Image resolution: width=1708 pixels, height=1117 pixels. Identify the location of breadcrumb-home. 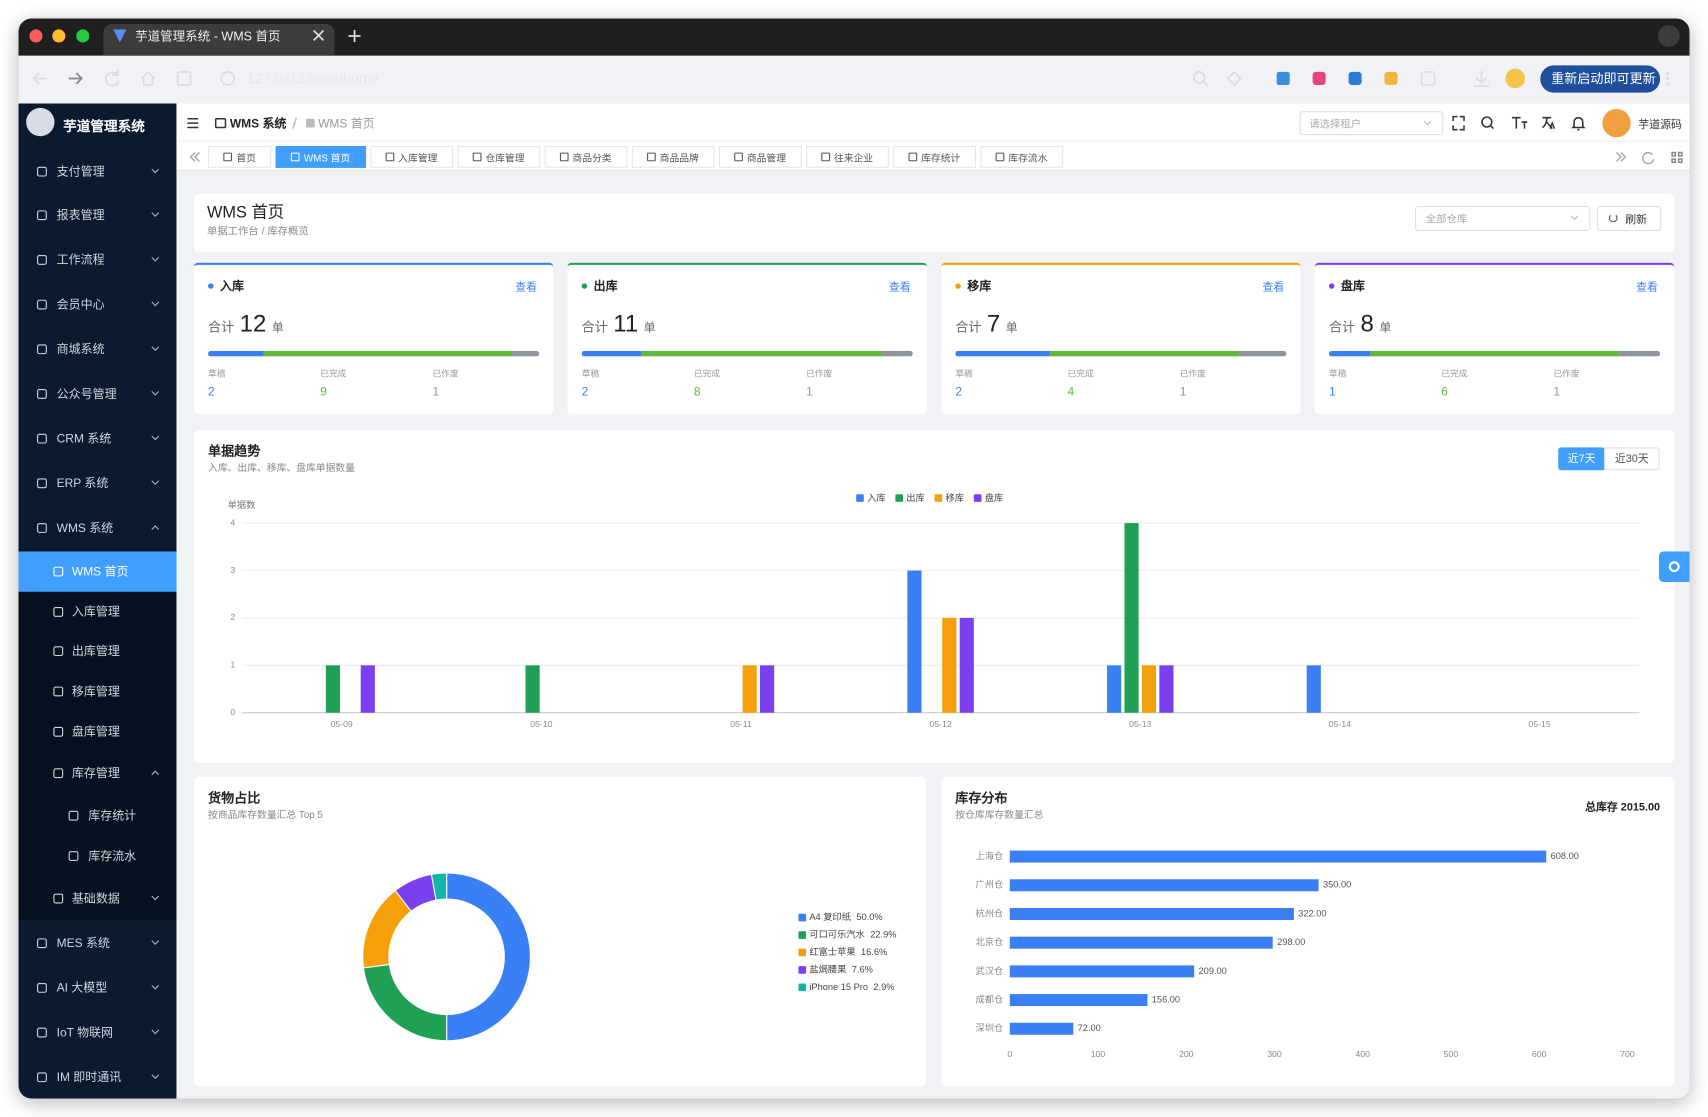
(310, 123).